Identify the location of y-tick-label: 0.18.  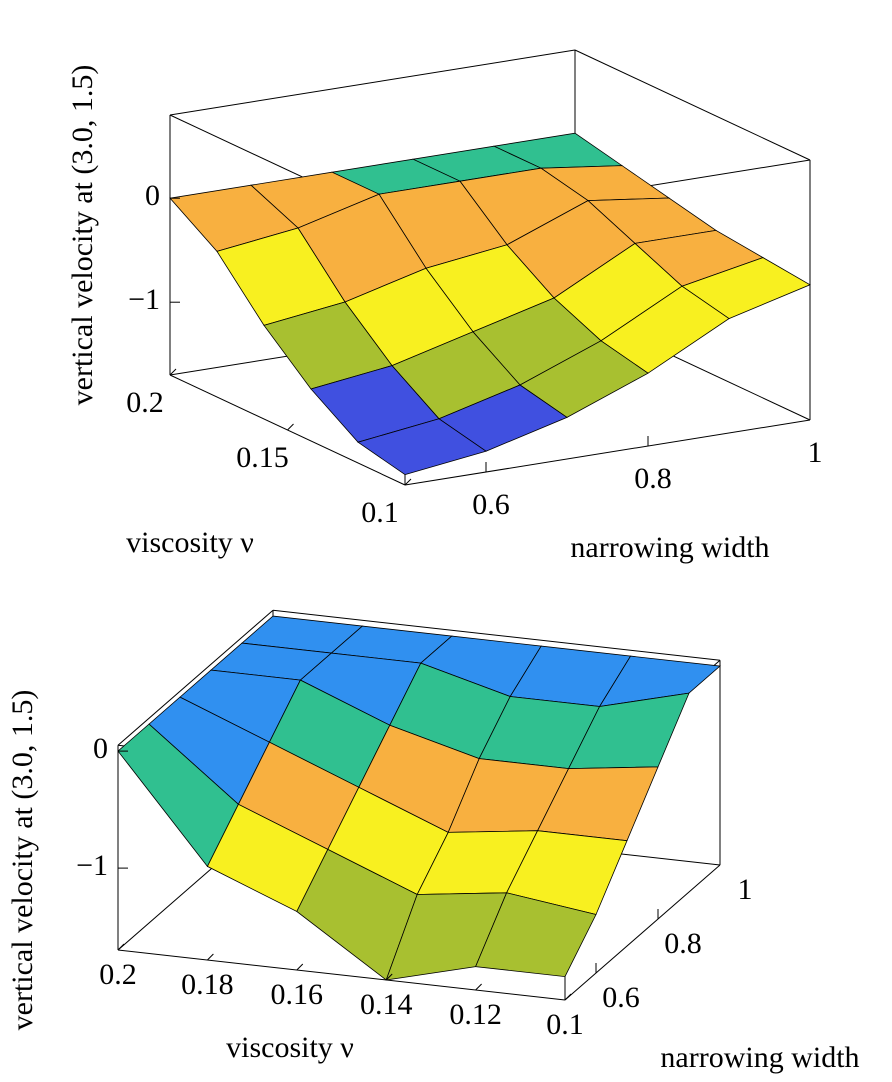
(207, 984).